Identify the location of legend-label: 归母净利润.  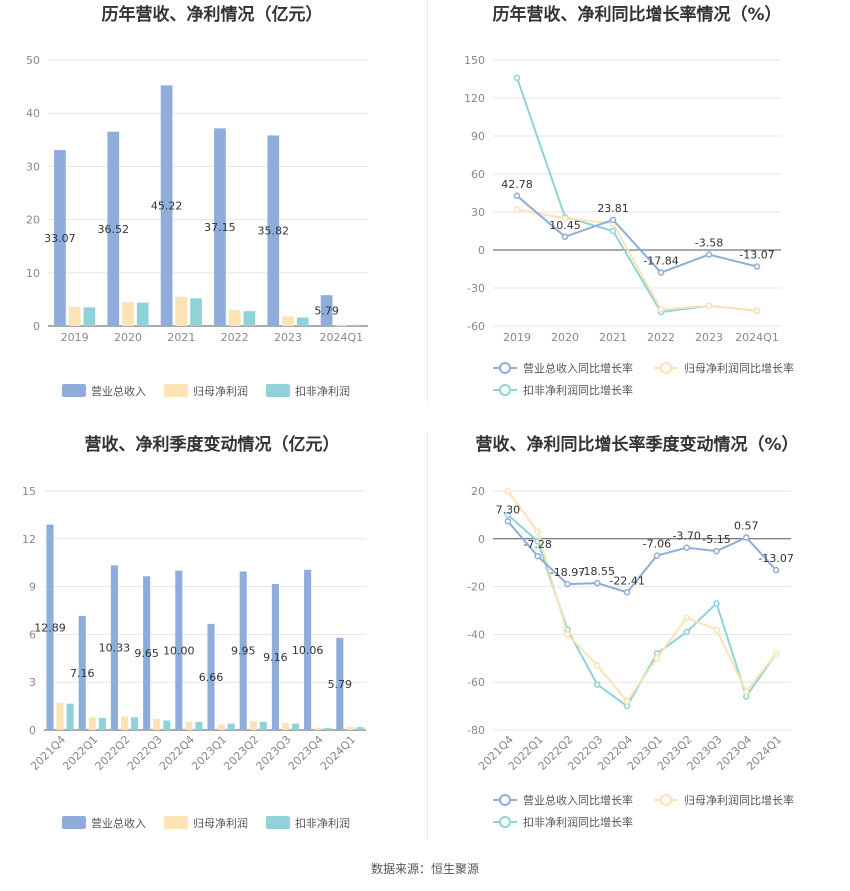
(220, 391).